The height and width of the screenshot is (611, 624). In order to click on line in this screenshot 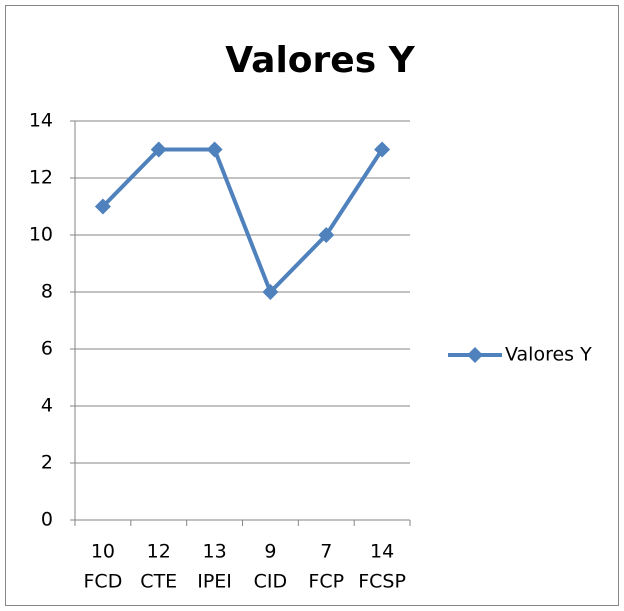, I will do `click(242, 220)`.